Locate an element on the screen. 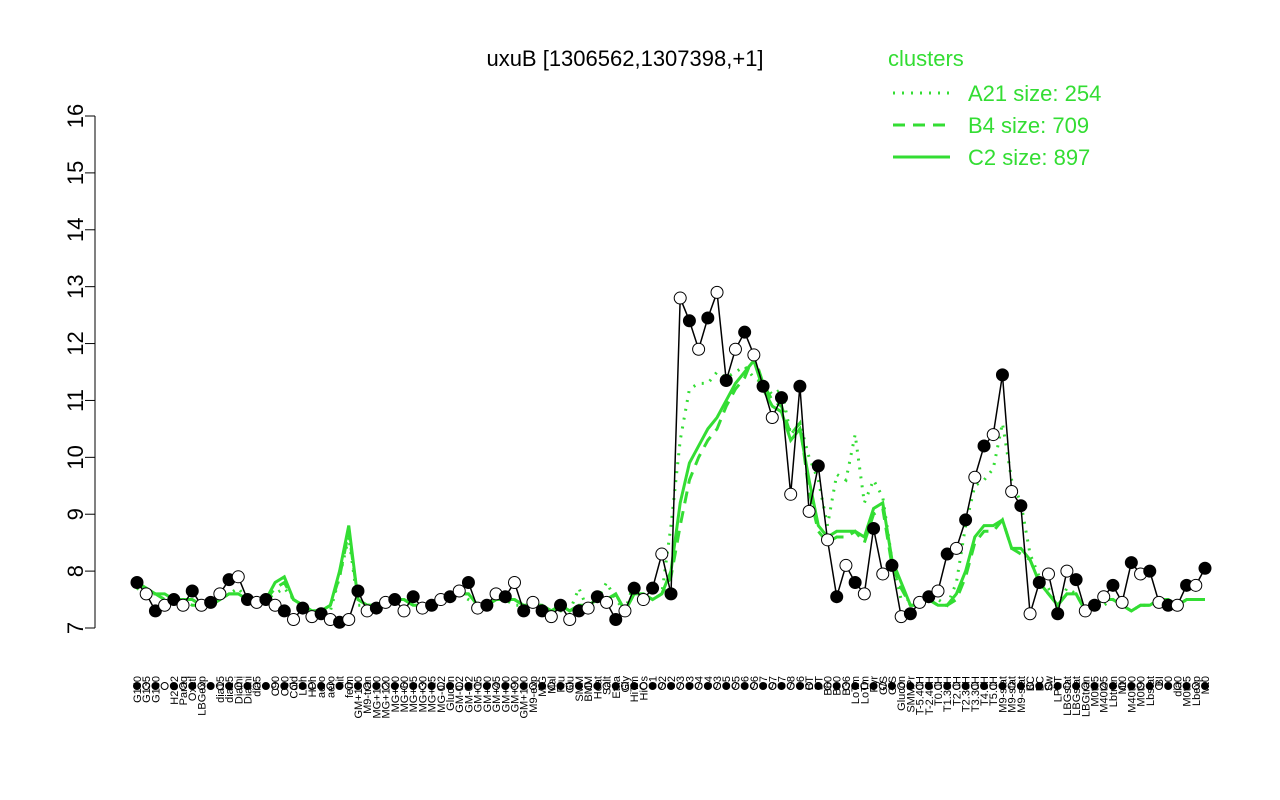  x-tick-label: Salt is located at coordinates (608, 685).